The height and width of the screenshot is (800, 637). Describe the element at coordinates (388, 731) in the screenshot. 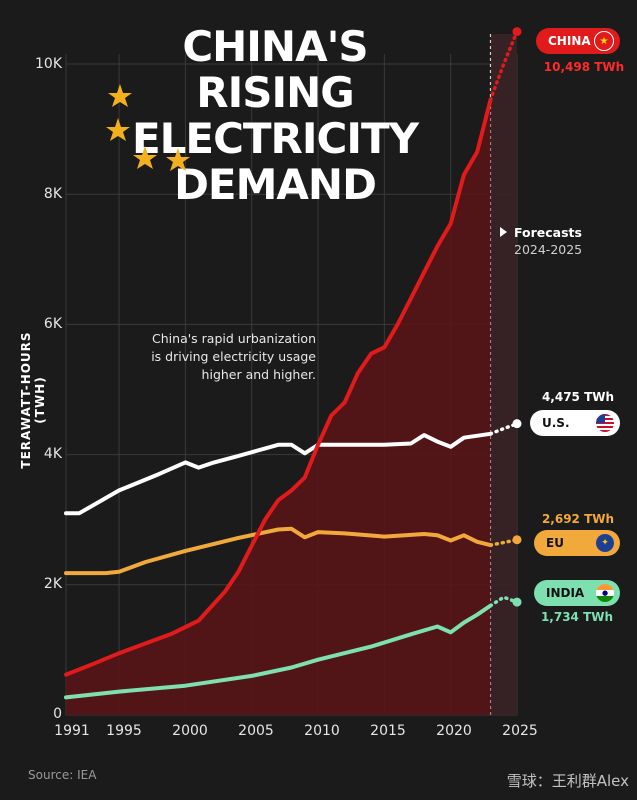

I see `x-tick-label: 2015` at that location.